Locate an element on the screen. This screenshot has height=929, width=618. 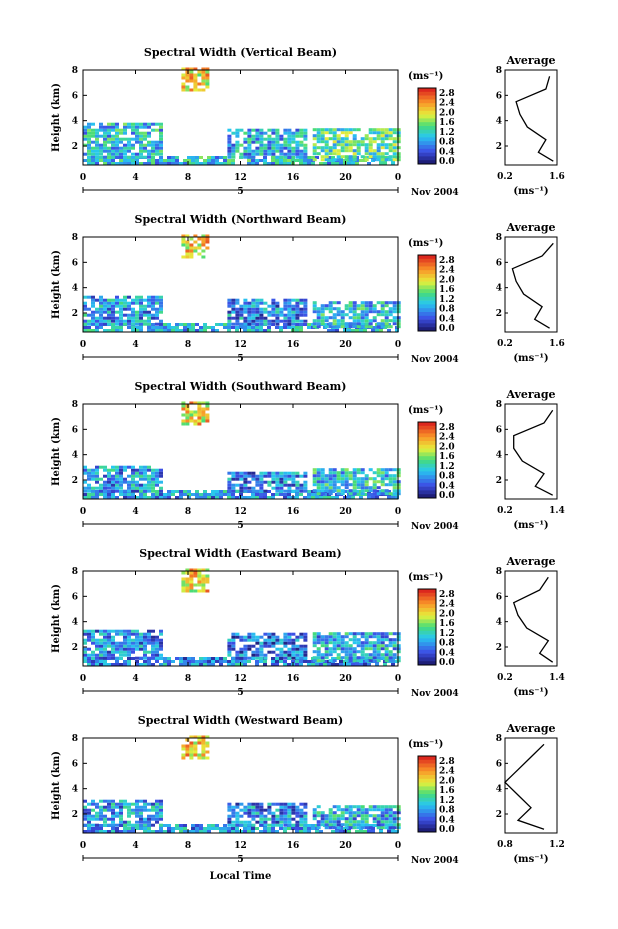
colorbar-unit-label: (ms⁻¹) is located at coordinates (425, 410).